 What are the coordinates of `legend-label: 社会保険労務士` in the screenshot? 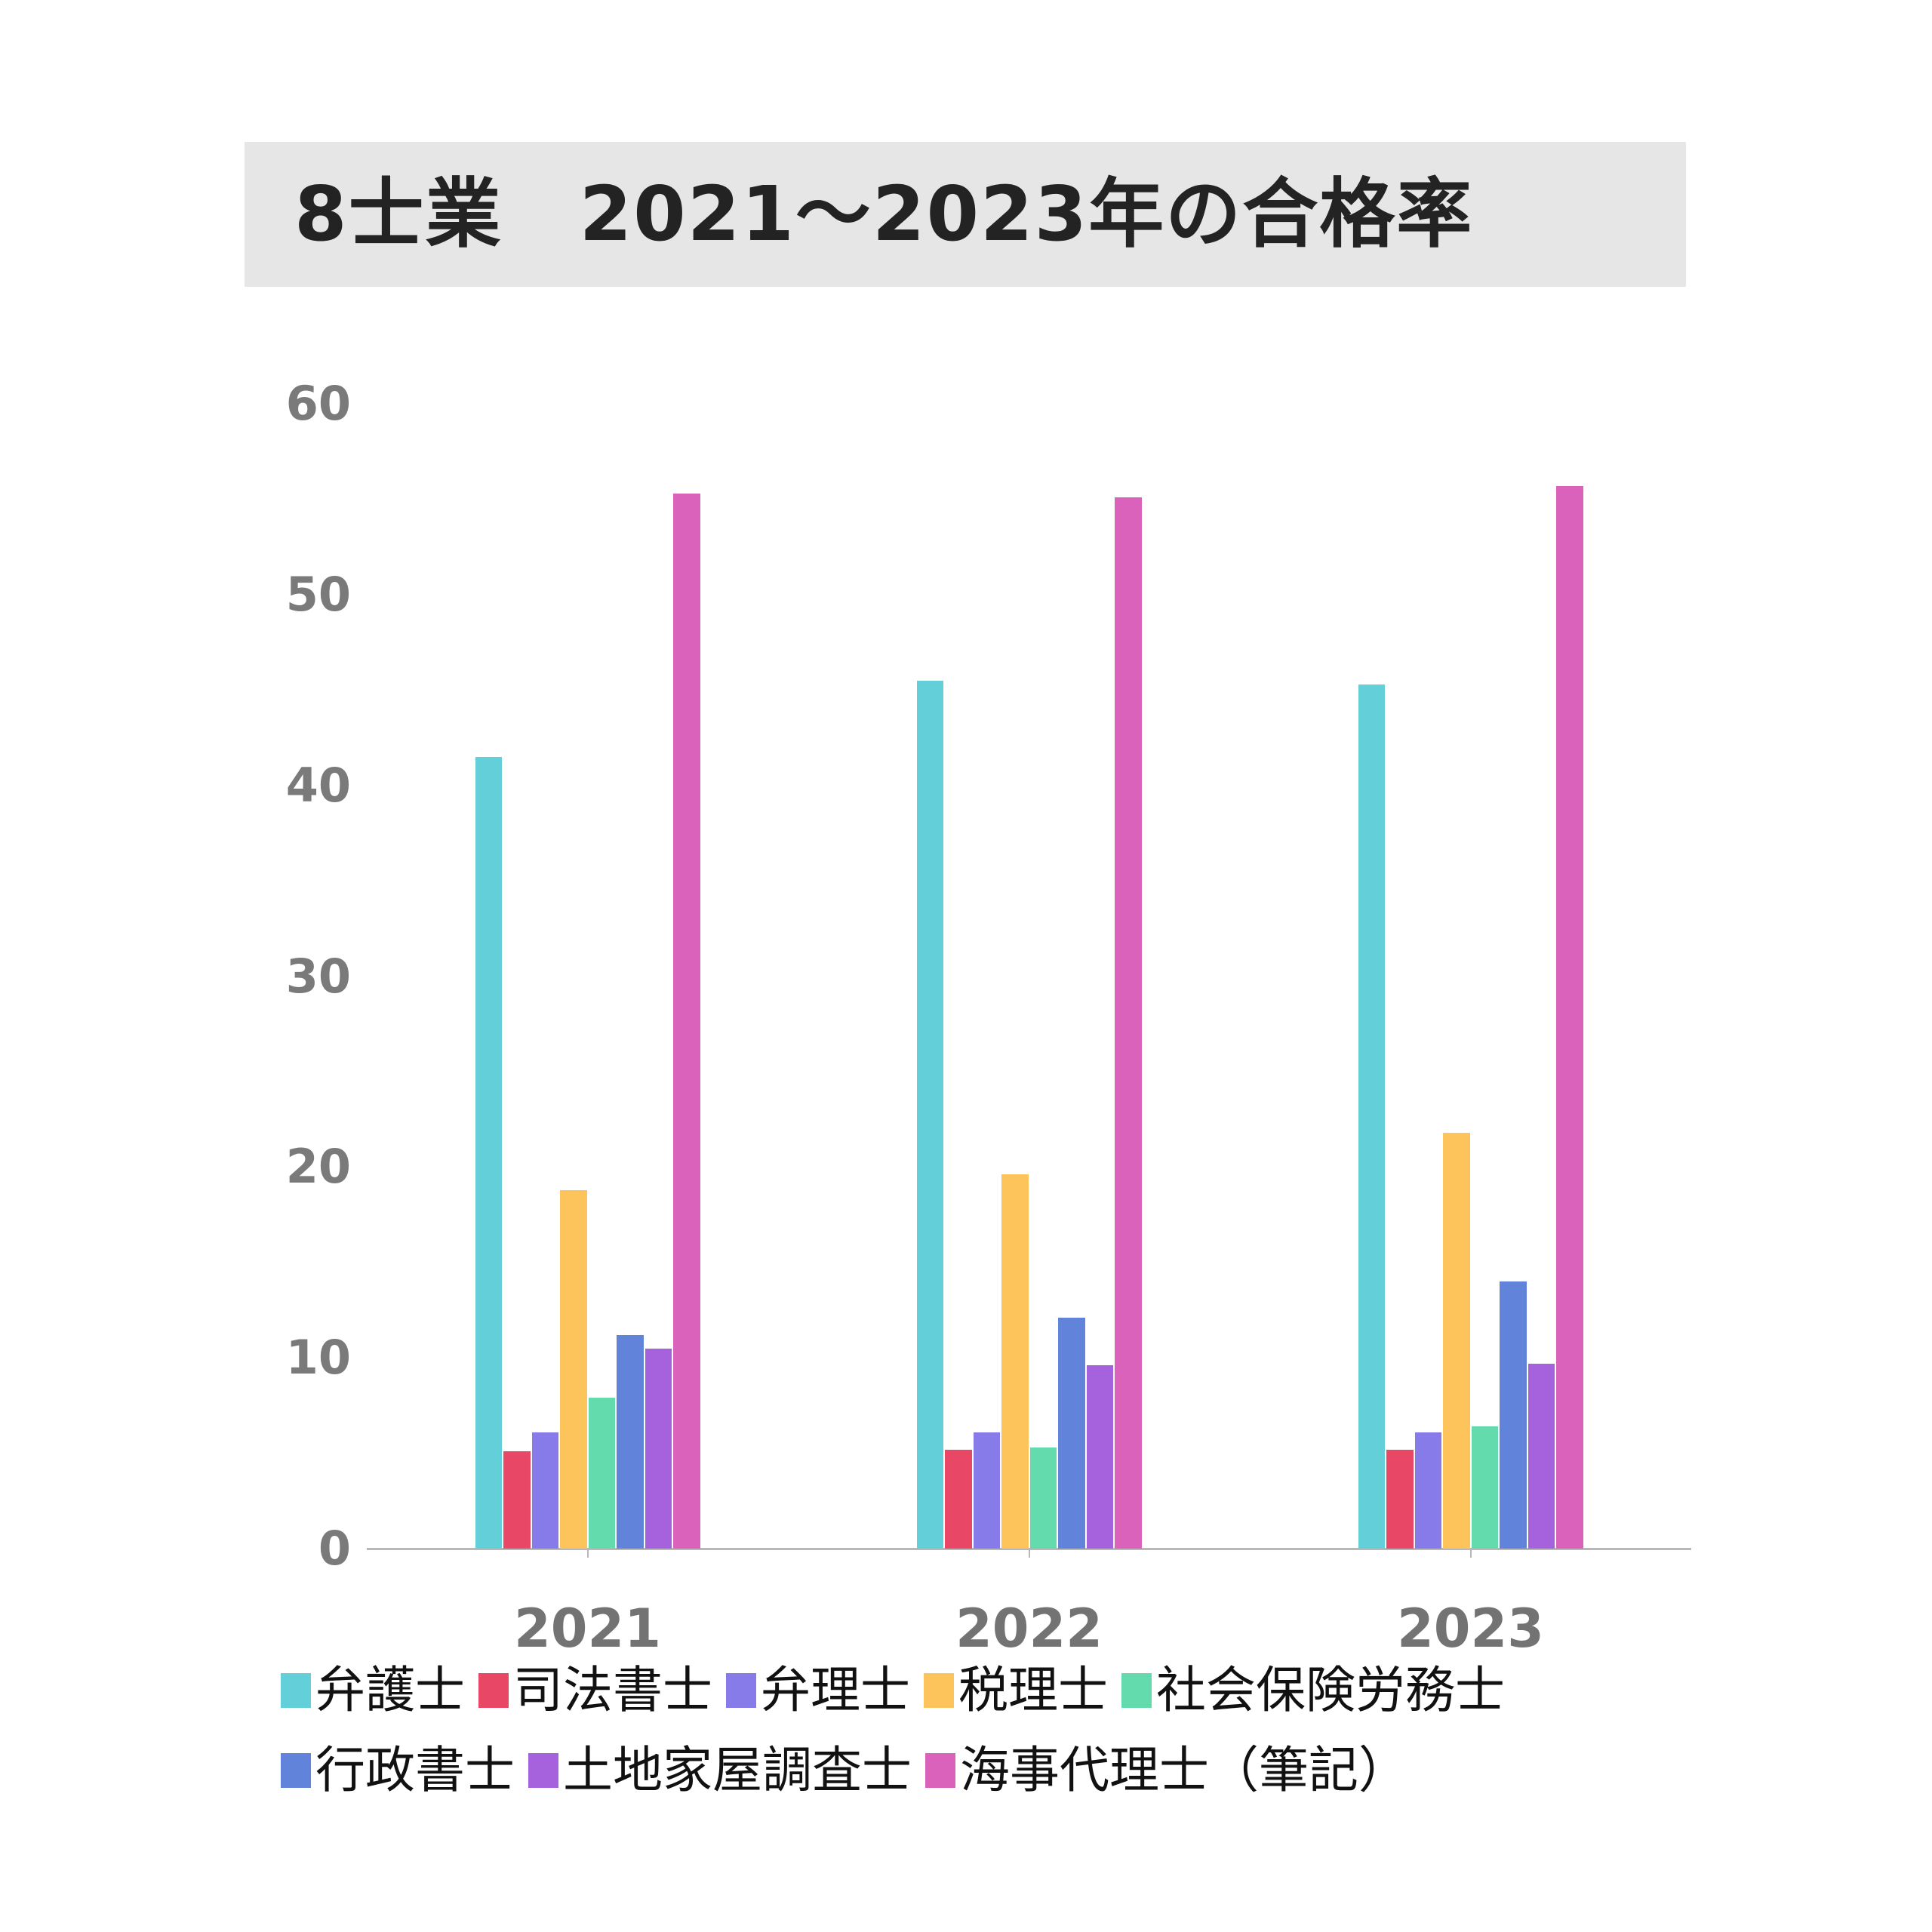 It's located at (1330, 1690).